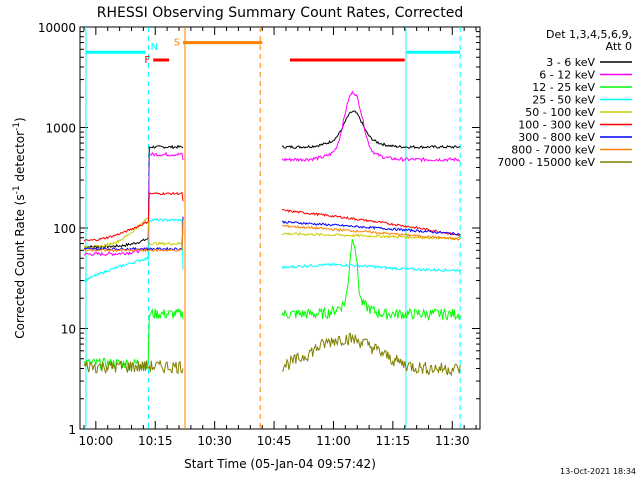  What do you see at coordinates (214, 441) in the screenshot?
I see `x-tick-label: 10:30` at bounding box center [214, 441].